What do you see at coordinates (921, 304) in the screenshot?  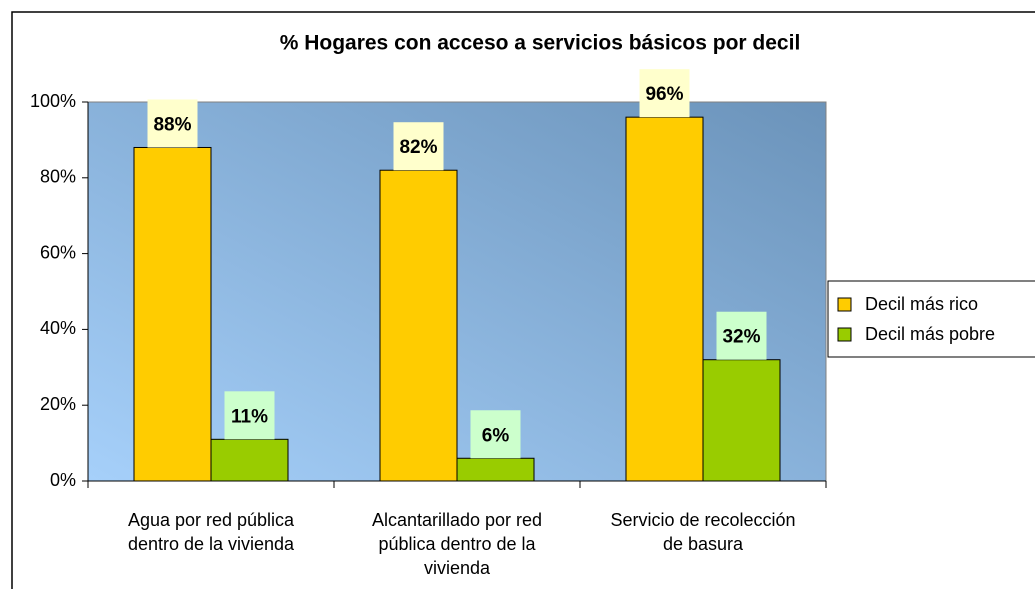 I see `legend-label: Decil más rico` at bounding box center [921, 304].